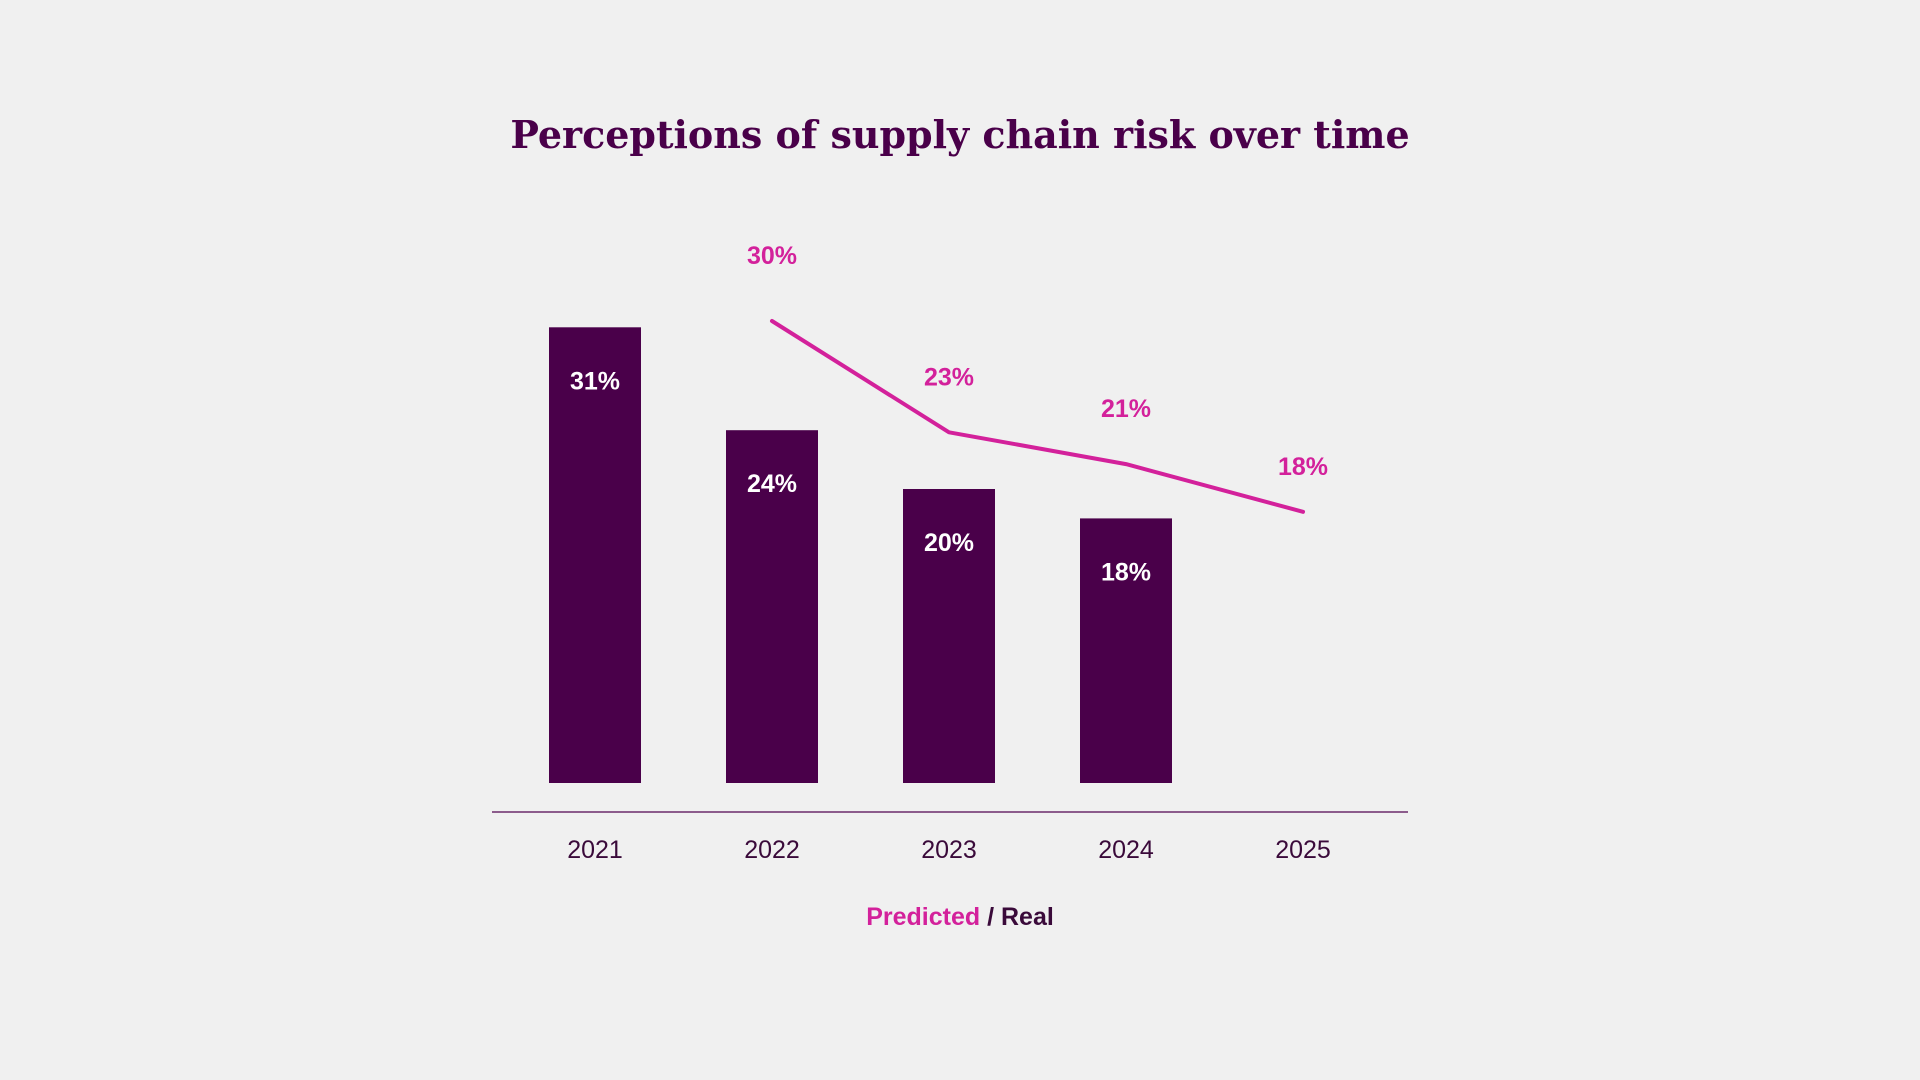  What do you see at coordinates (1126, 572) in the screenshot?
I see `bar-label-2024: 18%` at bounding box center [1126, 572].